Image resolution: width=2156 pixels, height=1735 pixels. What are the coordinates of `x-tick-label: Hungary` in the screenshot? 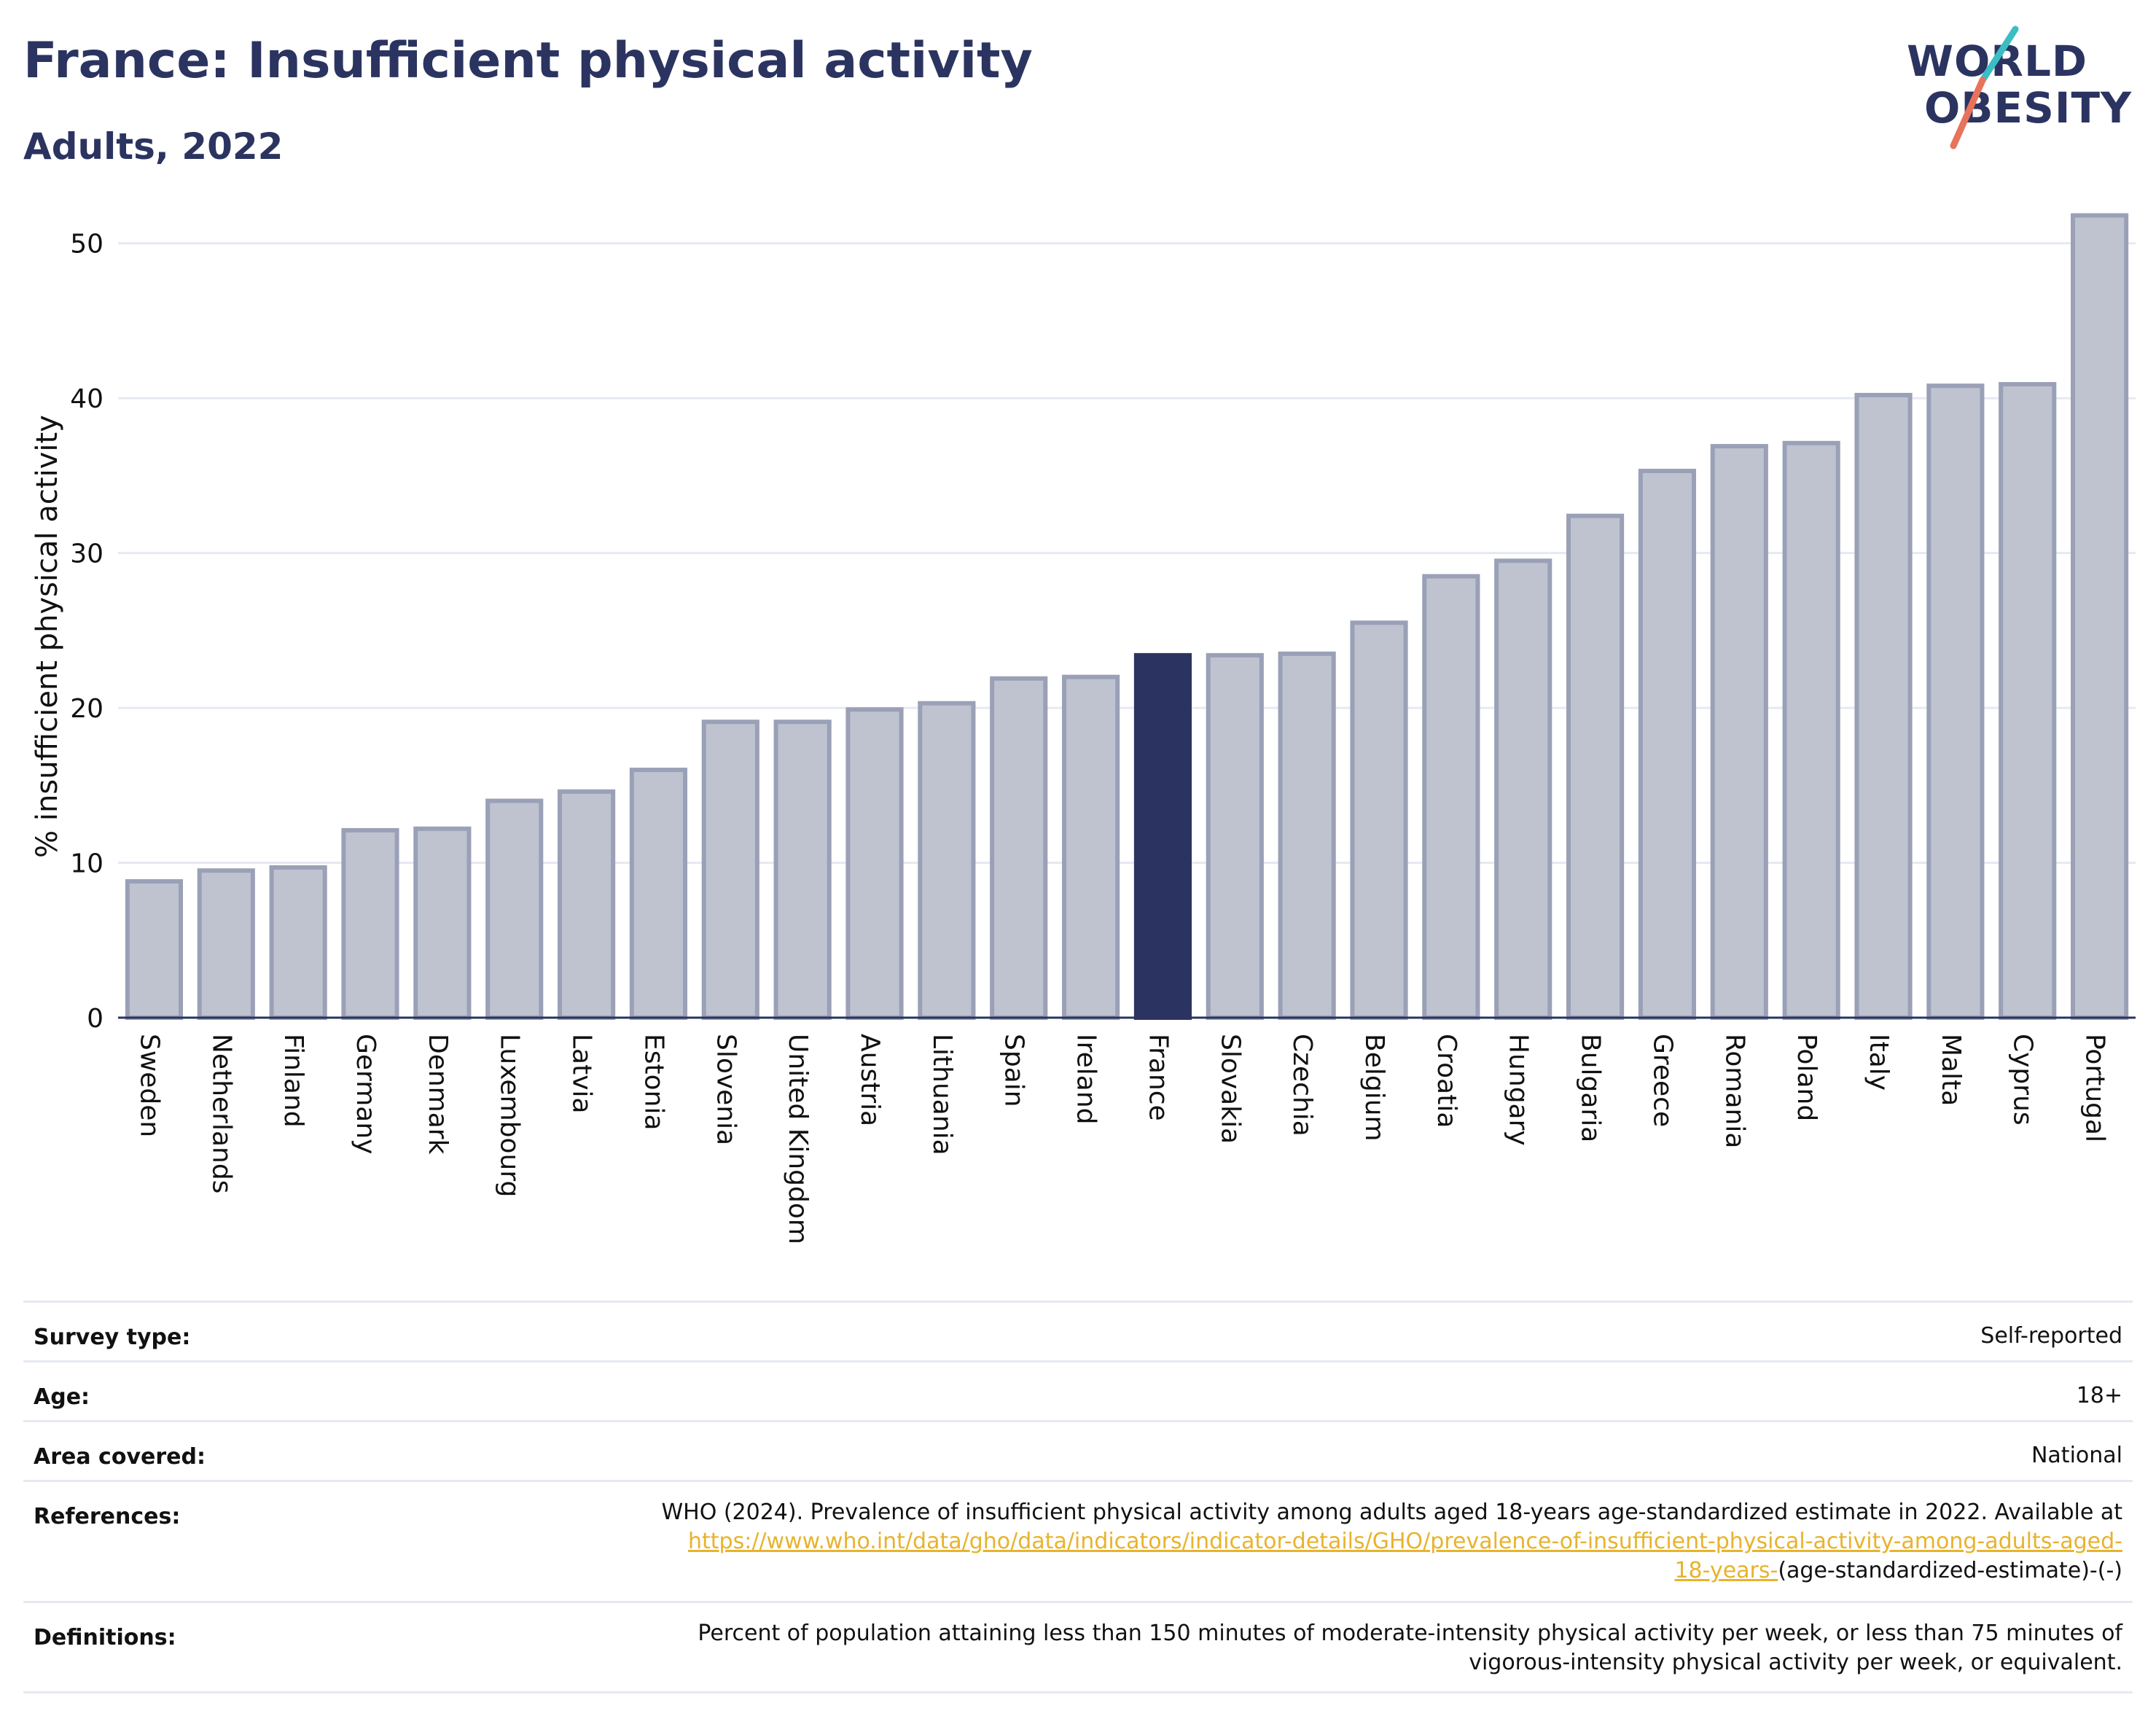 It's located at (1519, 1090).